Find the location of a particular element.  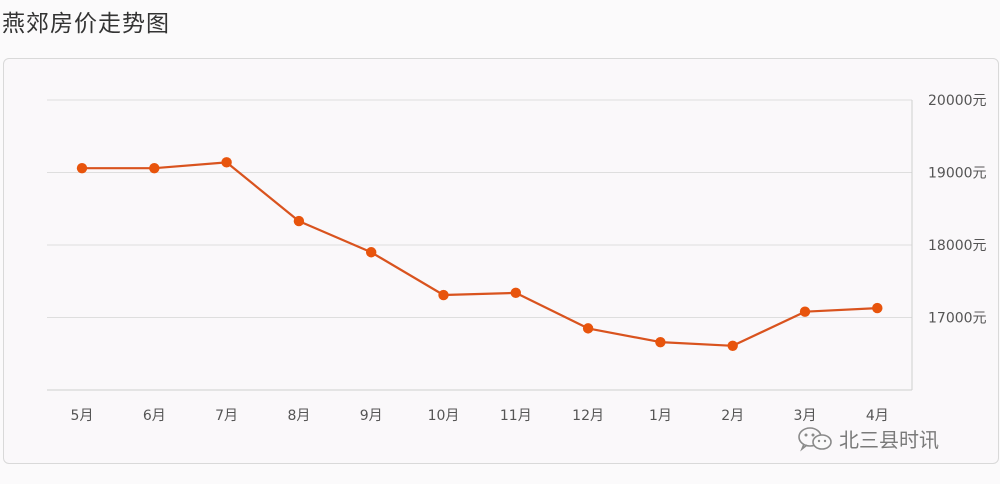

x-tick-label: 12月 is located at coordinates (588, 416).